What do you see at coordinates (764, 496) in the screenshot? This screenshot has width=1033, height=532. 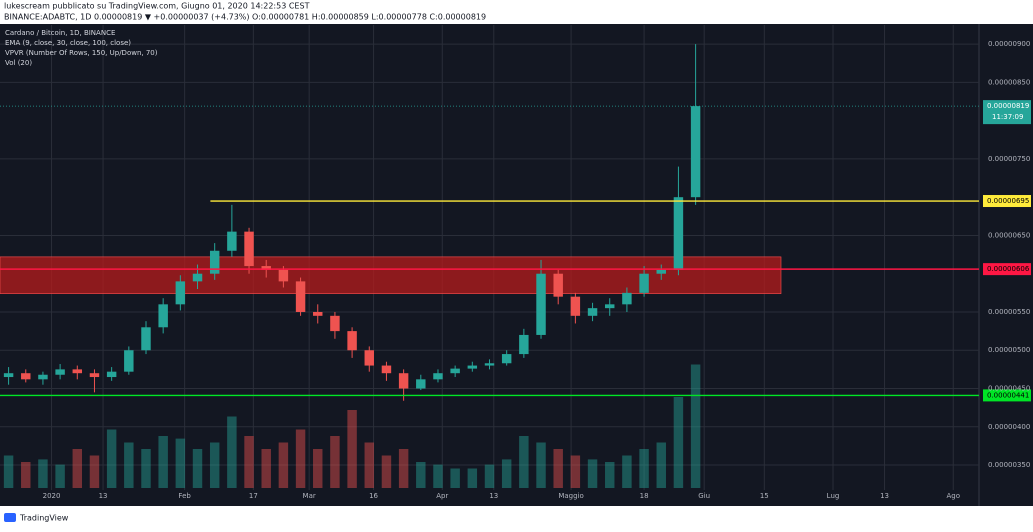 I see `x-tick-label: 15` at bounding box center [764, 496].